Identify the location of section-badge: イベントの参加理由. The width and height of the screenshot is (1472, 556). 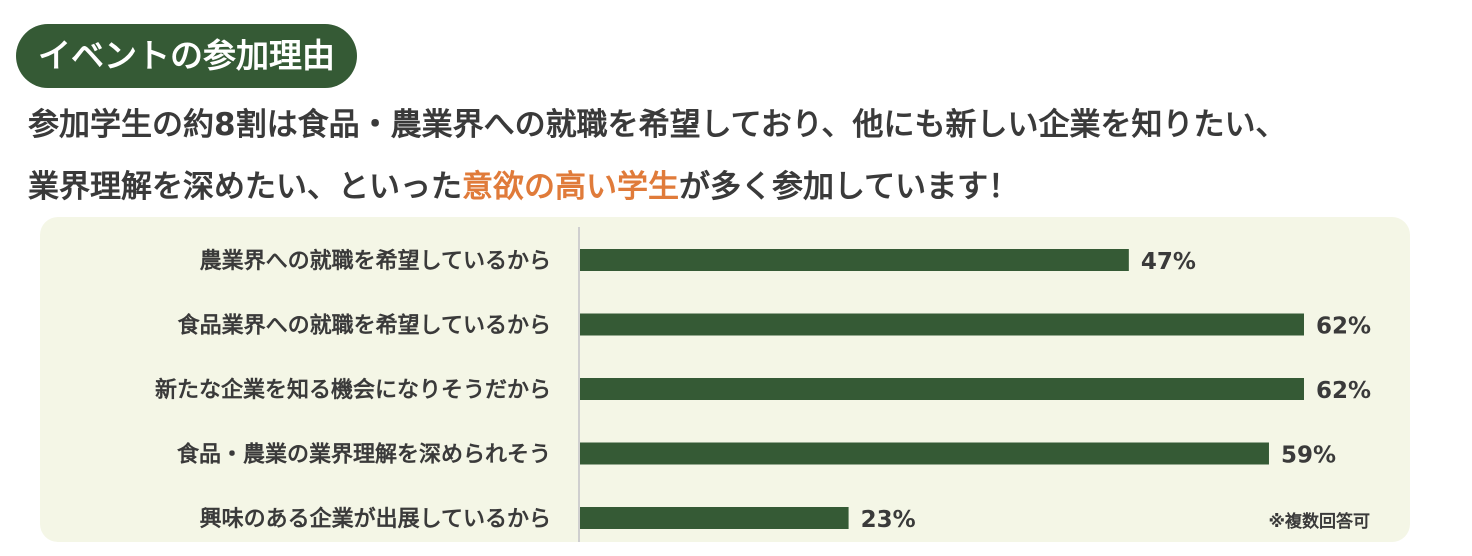
(186, 56).